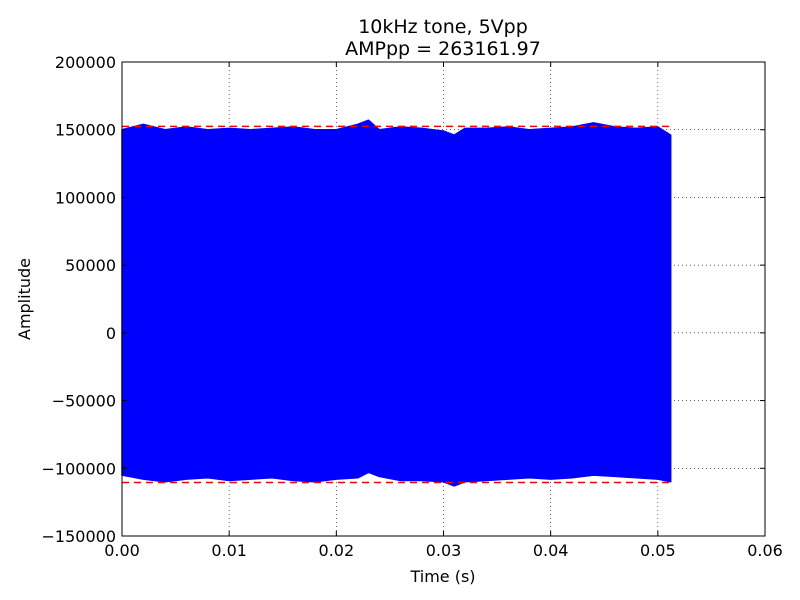 The height and width of the screenshot is (600, 800). Describe the element at coordinates (90, 265) in the screenshot. I see `y-tick-label: 50000` at that location.